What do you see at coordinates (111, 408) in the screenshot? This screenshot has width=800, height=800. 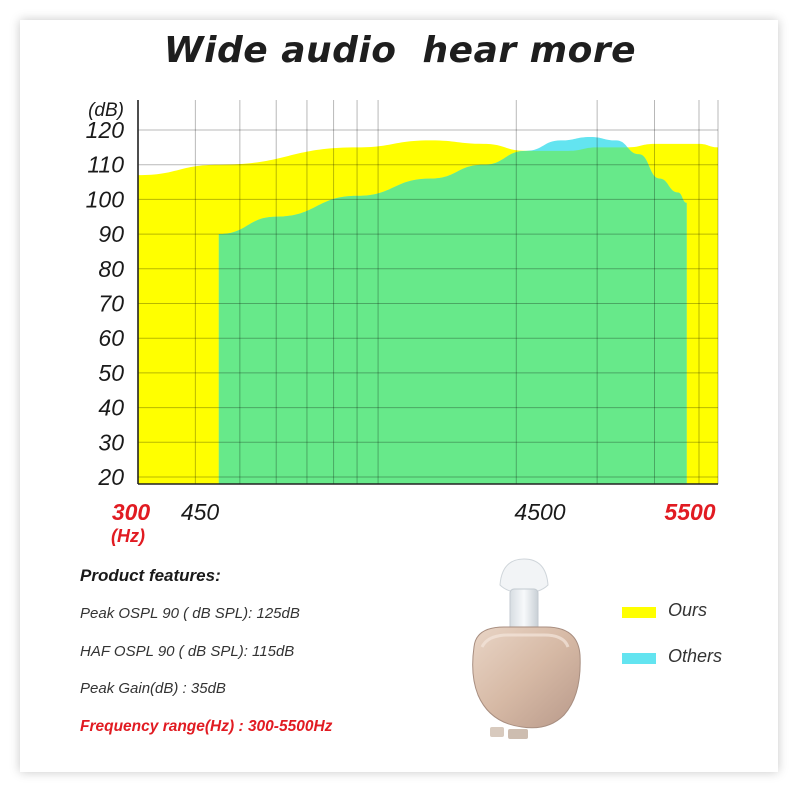 I see `y-tick-label-40: 40` at bounding box center [111, 408].